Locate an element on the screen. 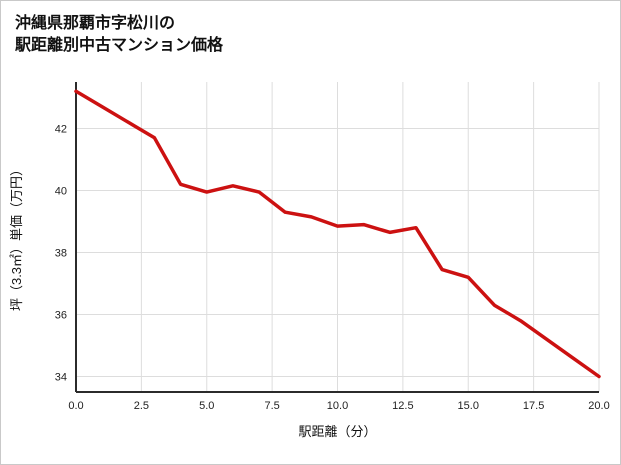  x-tick-label: 10.0 is located at coordinates (337, 406).